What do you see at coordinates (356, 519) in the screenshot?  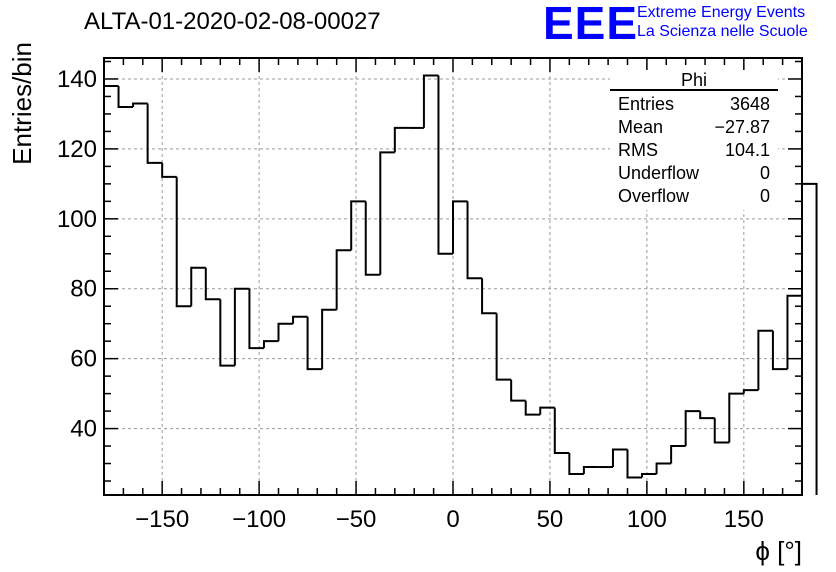 I see `x-tick-label: −50` at bounding box center [356, 519].